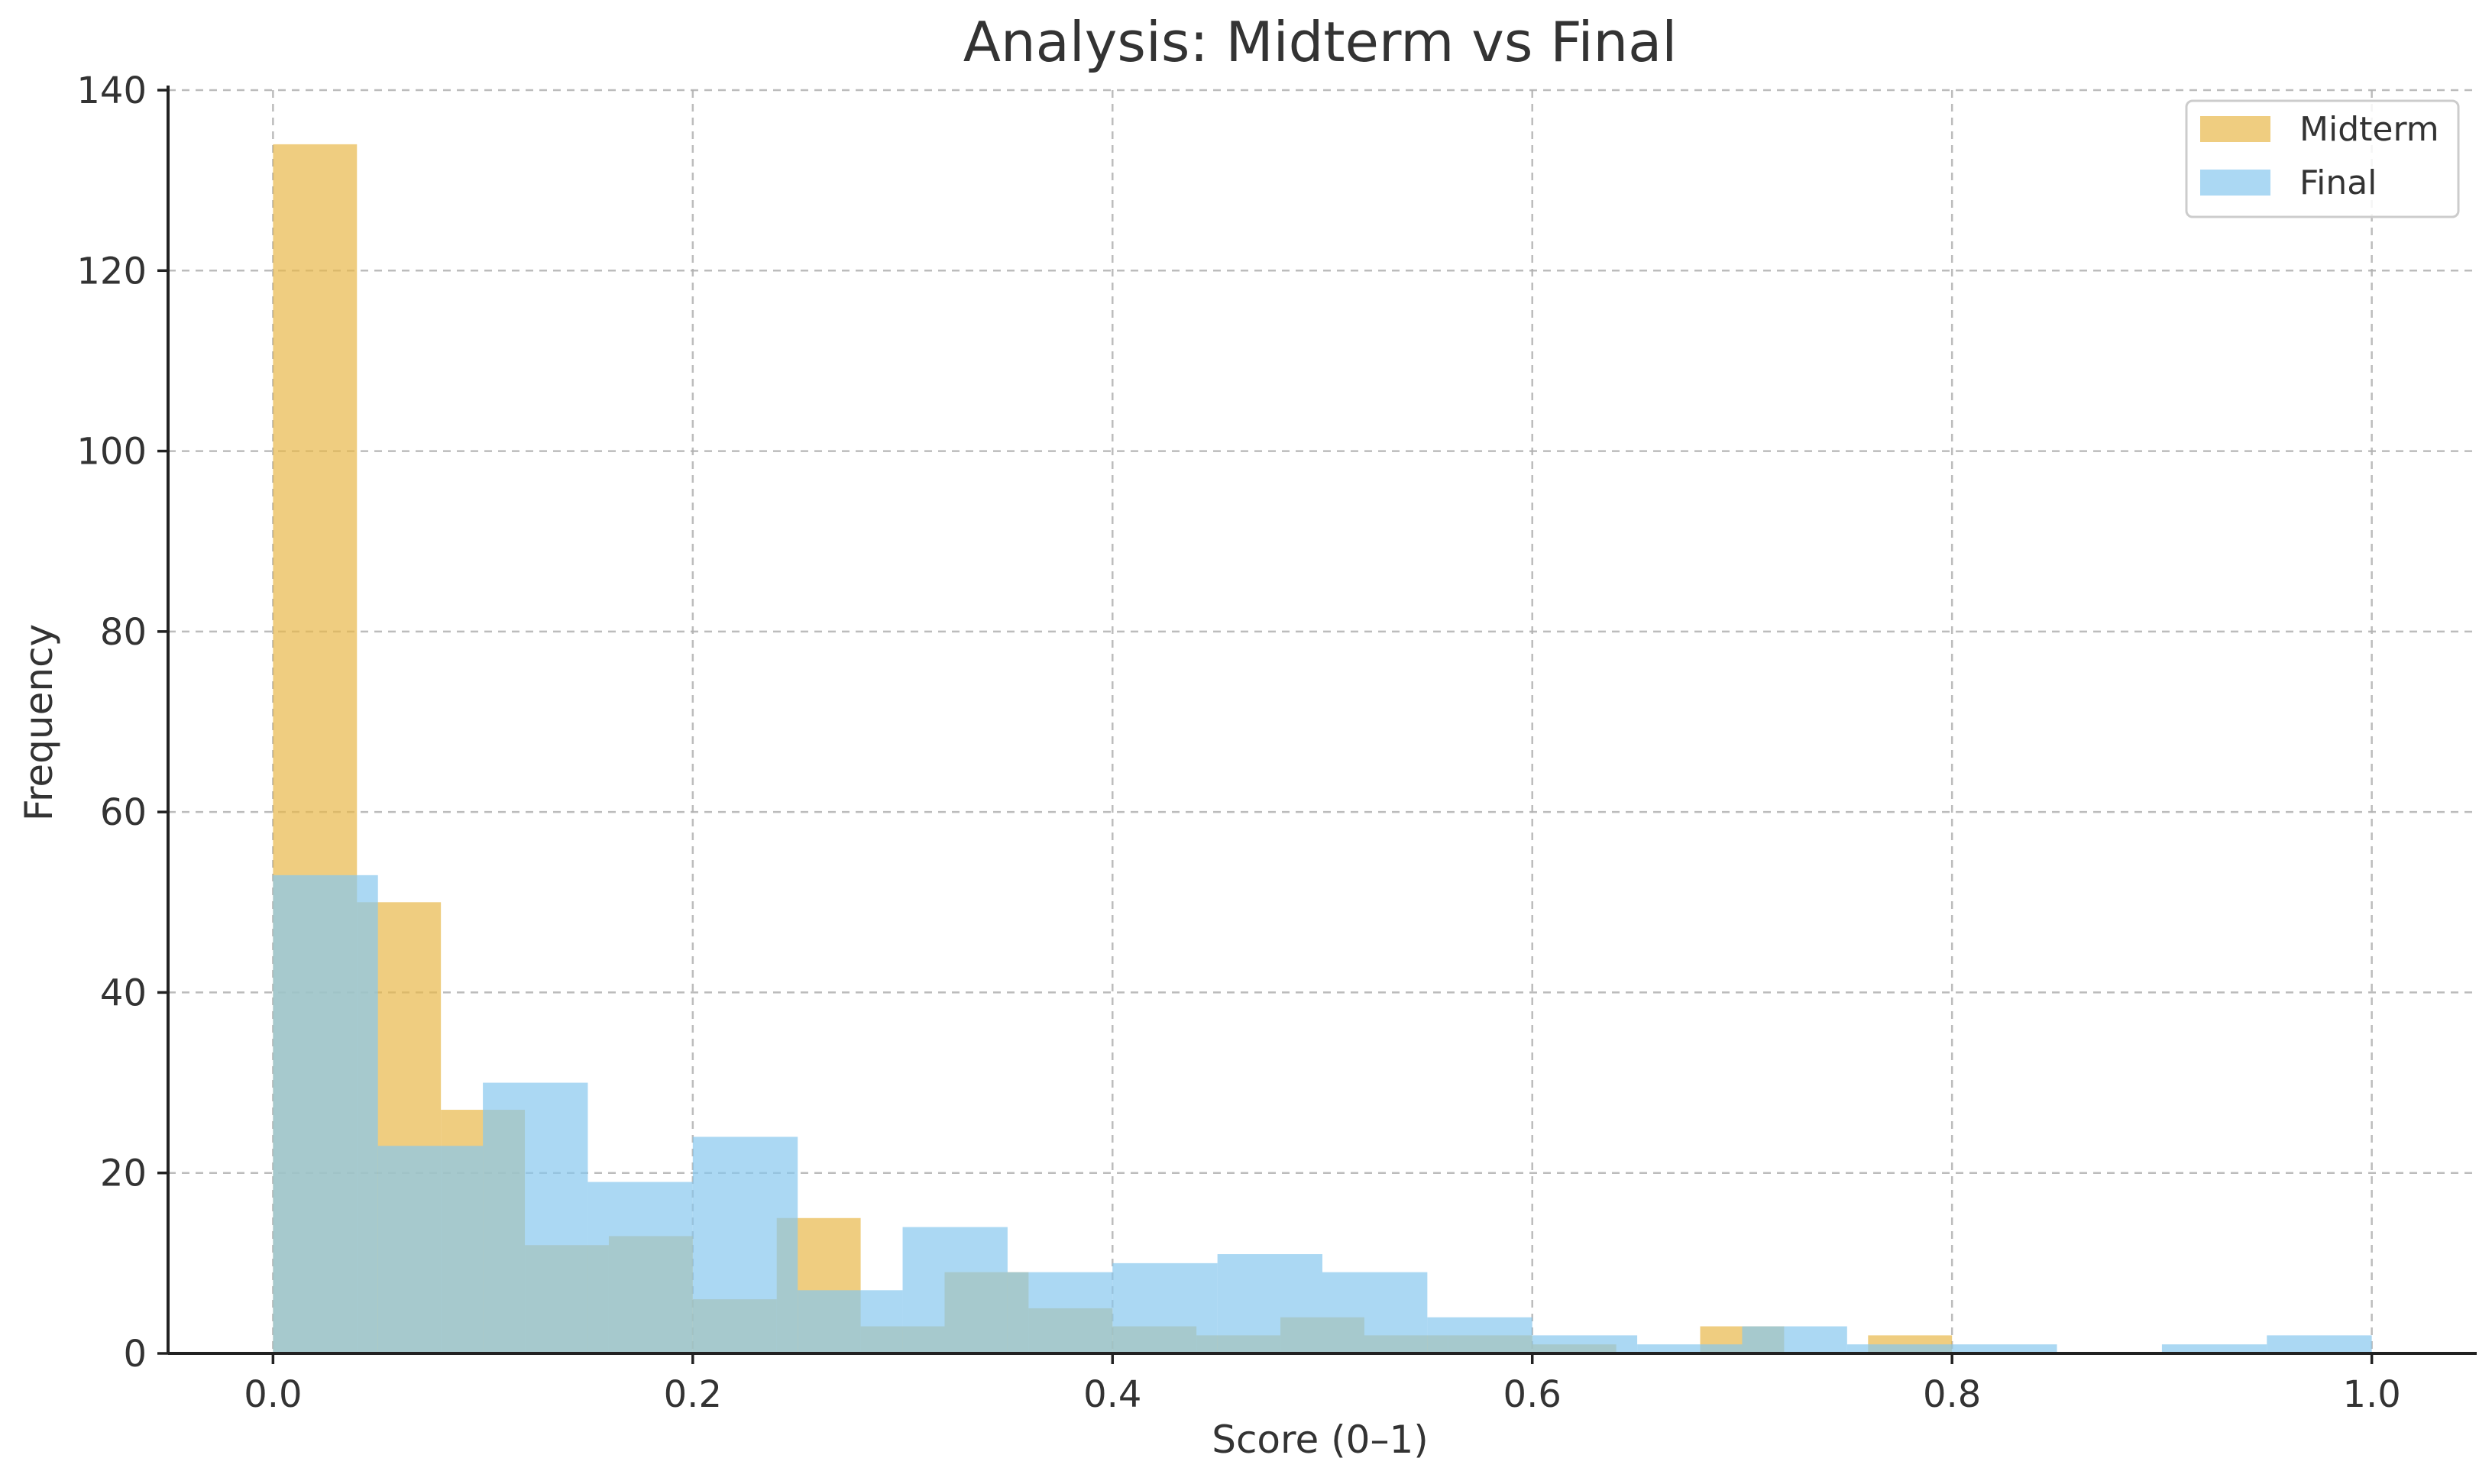  Describe the element at coordinates (2338, 182) in the screenshot. I see `legend-label-final: Final` at that location.